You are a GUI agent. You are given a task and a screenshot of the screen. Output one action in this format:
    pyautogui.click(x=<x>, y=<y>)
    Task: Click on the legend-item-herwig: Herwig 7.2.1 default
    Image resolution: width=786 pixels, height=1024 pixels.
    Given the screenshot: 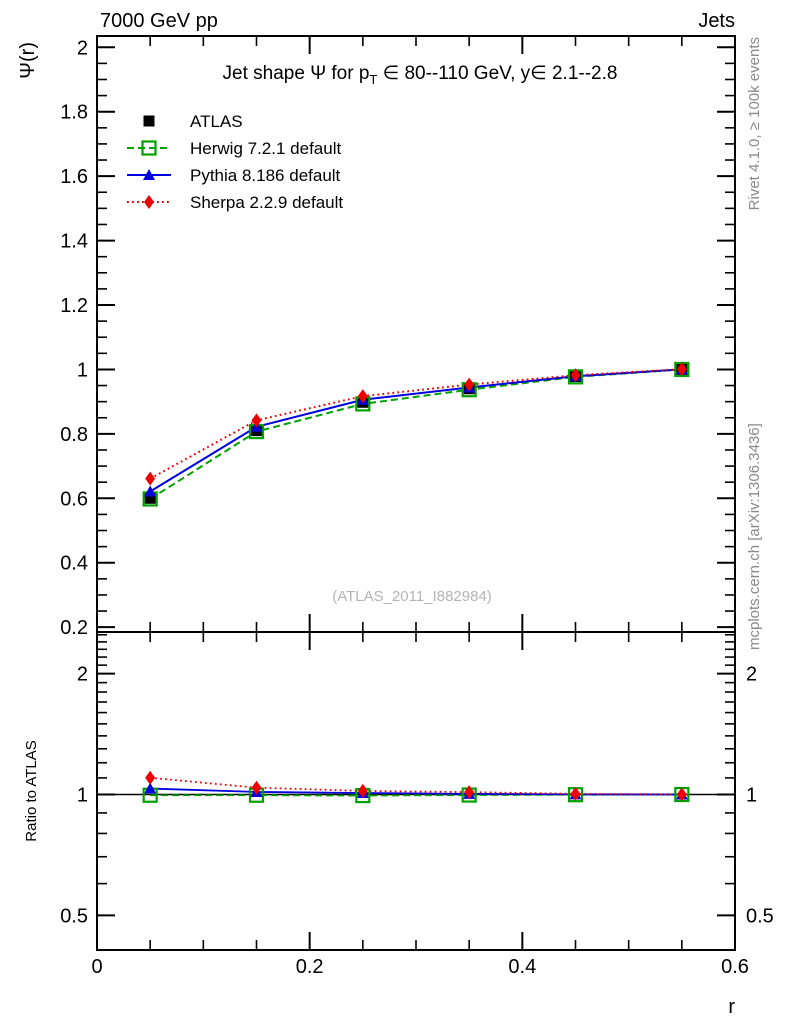 What is the action you would take?
    pyautogui.click(x=234, y=148)
    